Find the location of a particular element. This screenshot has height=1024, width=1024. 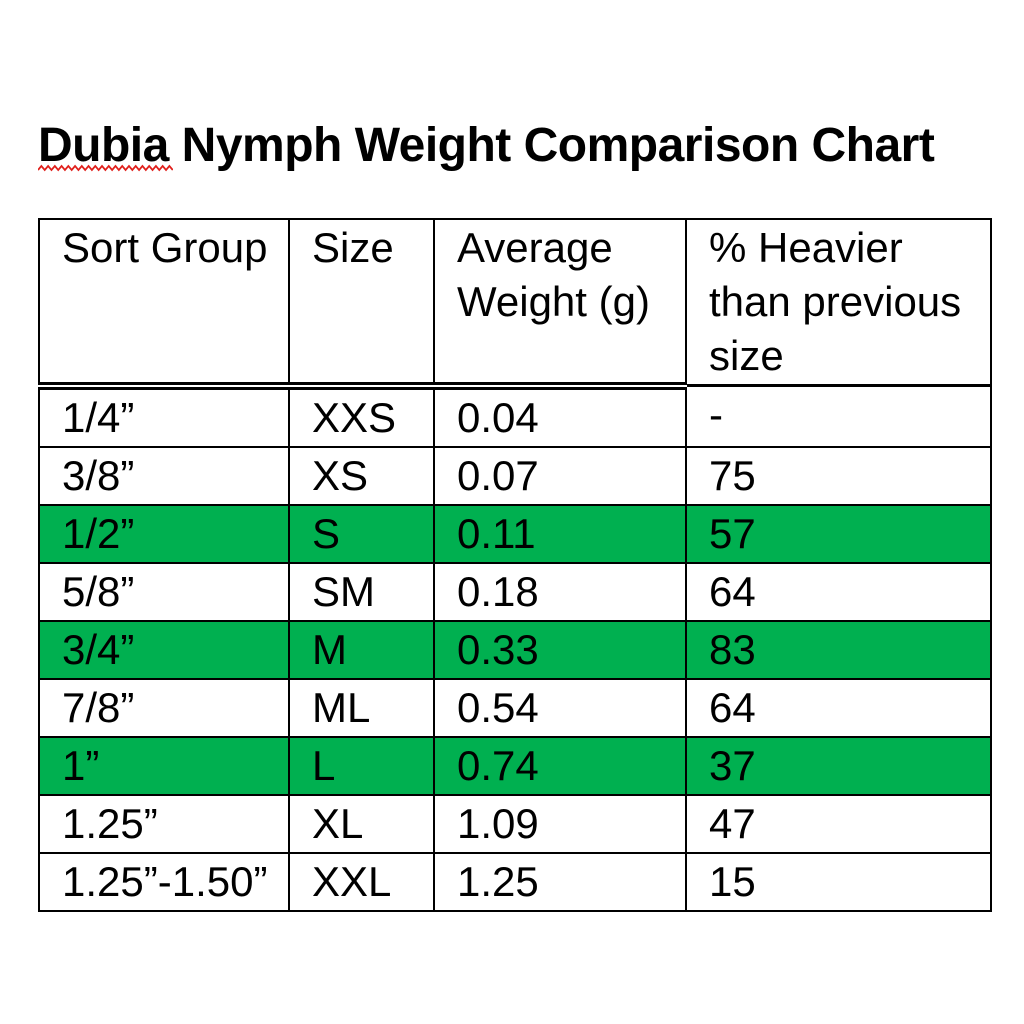

cell-sort-group: 7/8” is located at coordinates (164, 707).